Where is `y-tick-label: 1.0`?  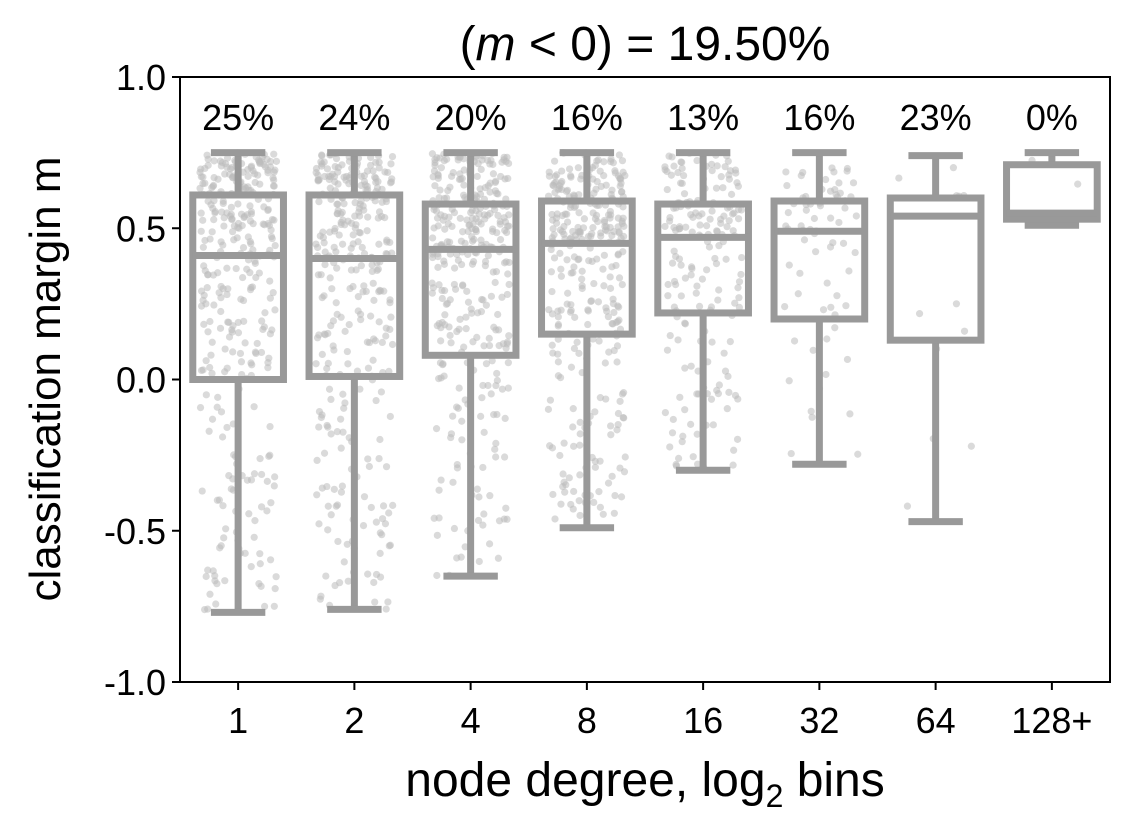
y-tick-label: 1.0 is located at coordinates (141, 77).